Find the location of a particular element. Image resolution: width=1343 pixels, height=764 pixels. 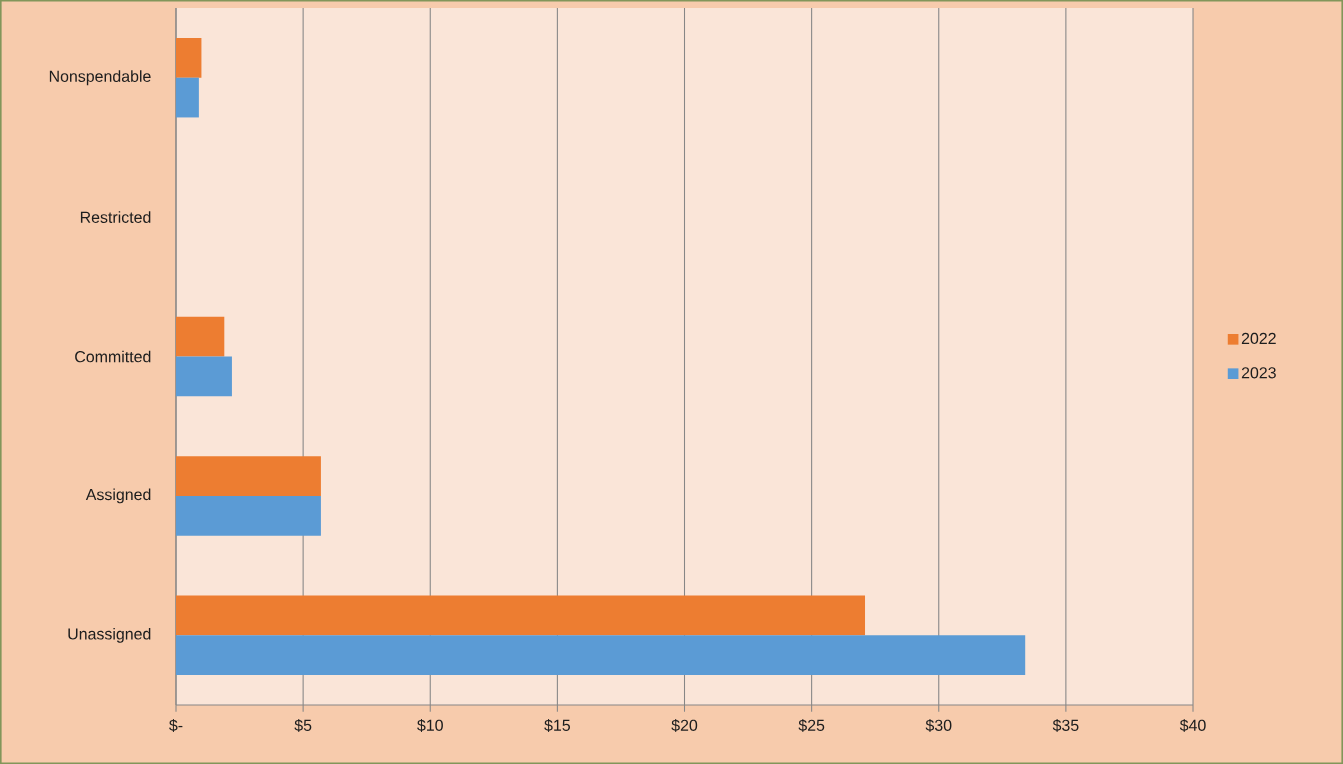

y-tick-label: Restricted is located at coordinates (115, 217).